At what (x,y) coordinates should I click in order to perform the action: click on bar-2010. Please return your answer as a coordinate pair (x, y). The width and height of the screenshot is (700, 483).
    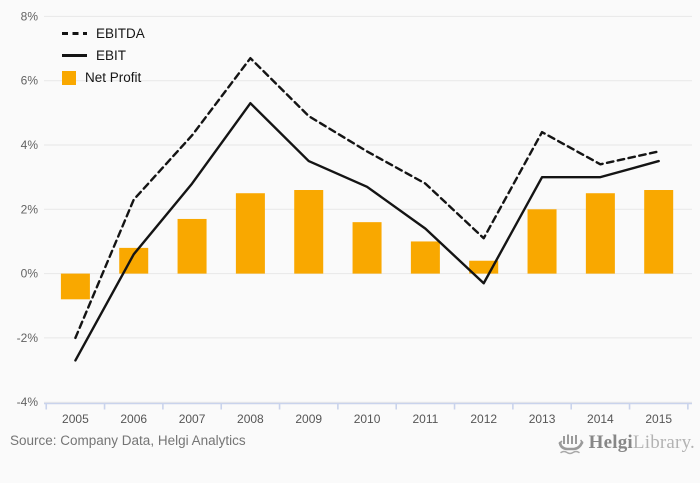
    Looking at the image, I should click on (367, 248).